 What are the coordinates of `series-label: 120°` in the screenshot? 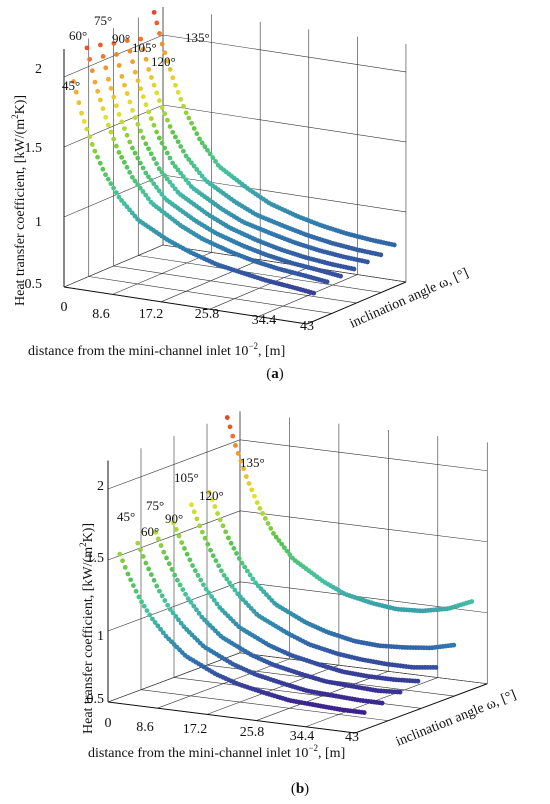 It's located at (163, 61).